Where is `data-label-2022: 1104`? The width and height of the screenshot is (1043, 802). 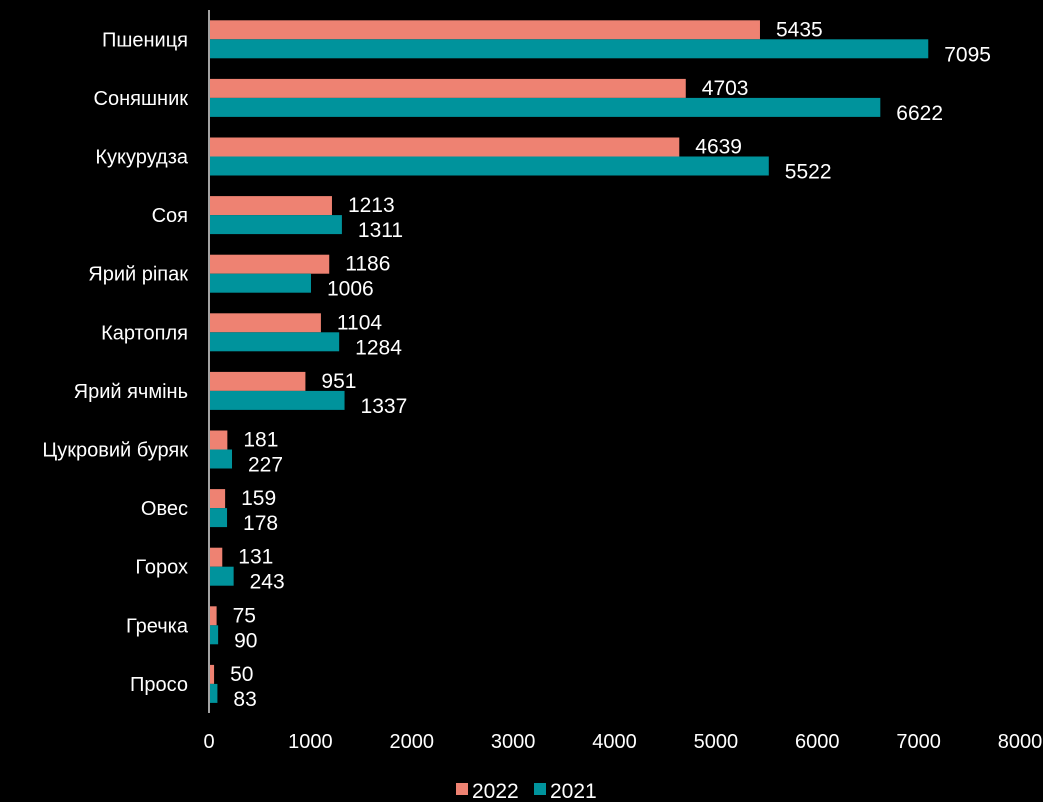 data-label-2022: 1104 is located at coordinates (359, 322).